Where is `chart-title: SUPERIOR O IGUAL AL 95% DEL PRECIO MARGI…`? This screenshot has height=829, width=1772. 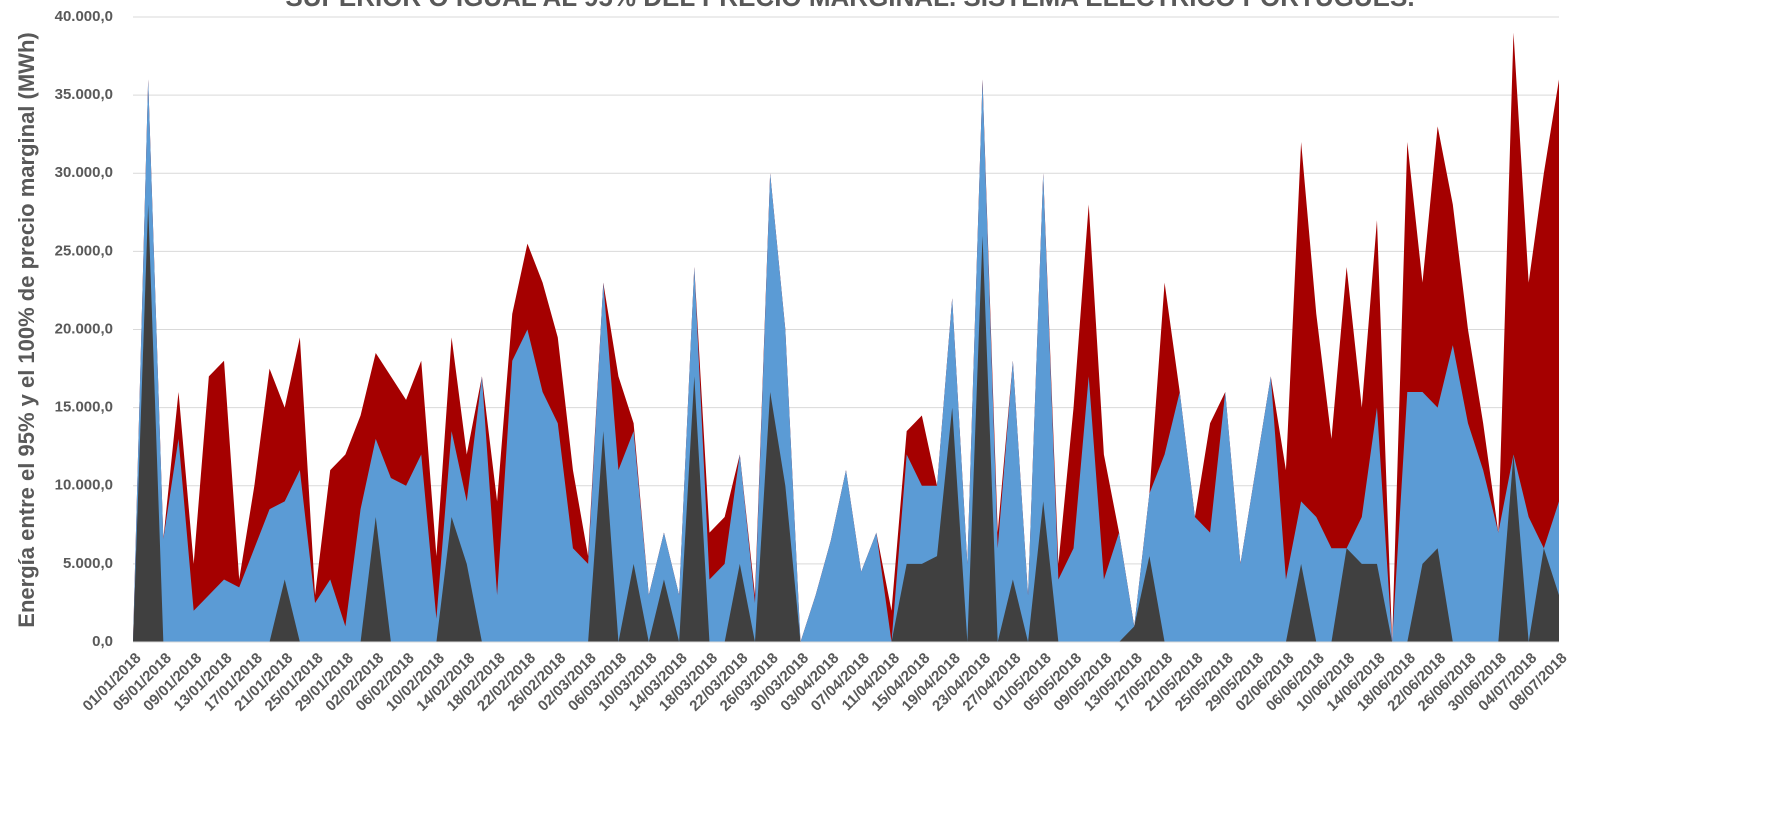
chart-title: SUPERIOR O IGUAL AL 95% DEL PRECIO MARGI… is located at coordinates (849, 6).